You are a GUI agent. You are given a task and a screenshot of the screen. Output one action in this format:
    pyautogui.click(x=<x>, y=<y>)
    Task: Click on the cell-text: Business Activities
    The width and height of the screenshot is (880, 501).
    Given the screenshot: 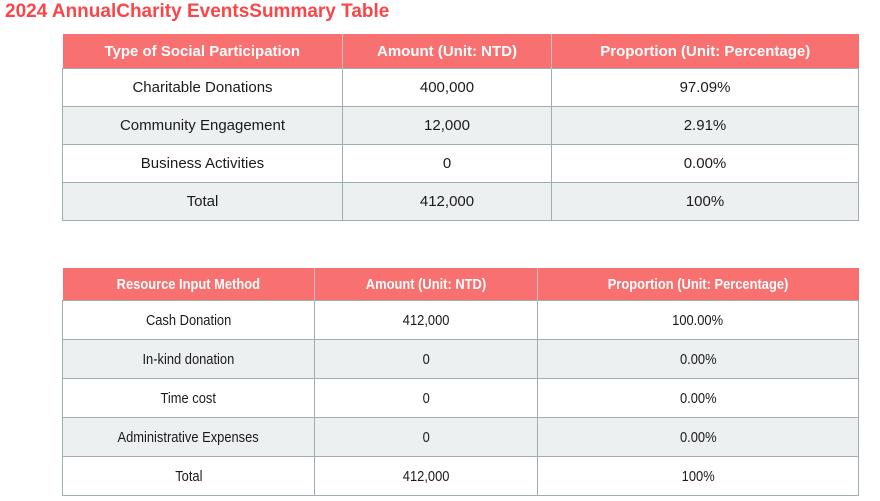 What is the action you would take?
    pyautogui.click(x=202, y=163)
    